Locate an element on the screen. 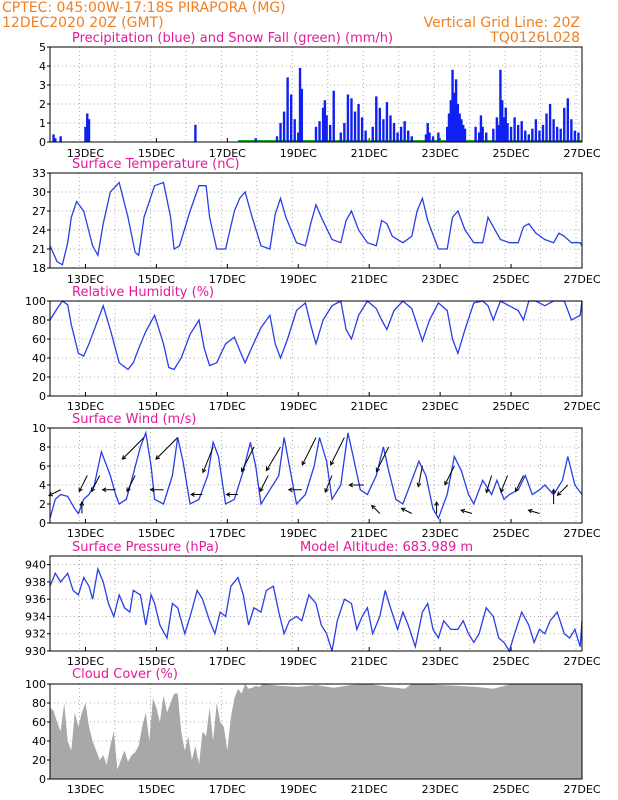 Image resolution: width=618 pixels, height=800 pixels. cloud-ytick-label: 20 is located at coordinates (39, 760).